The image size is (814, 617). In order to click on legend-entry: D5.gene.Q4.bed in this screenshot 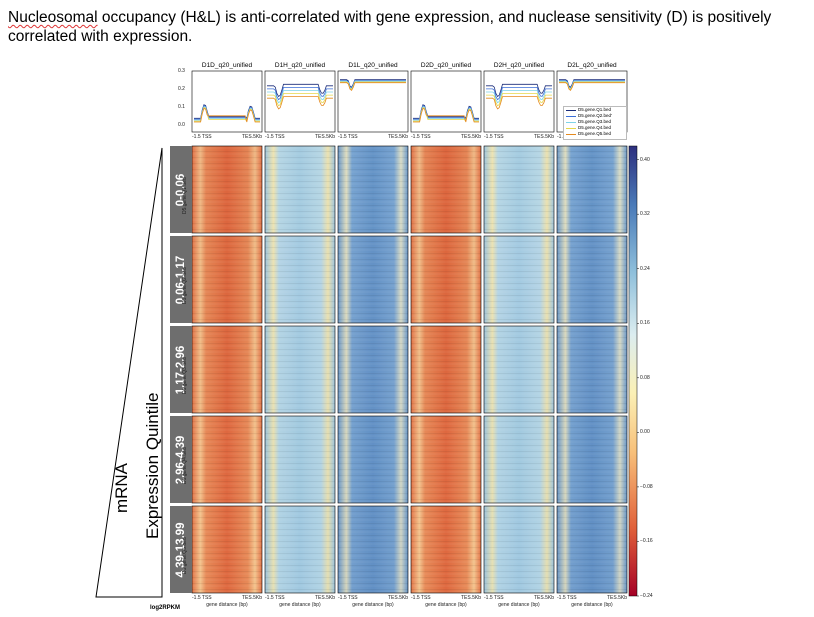, I will do `click(595, 128)`.